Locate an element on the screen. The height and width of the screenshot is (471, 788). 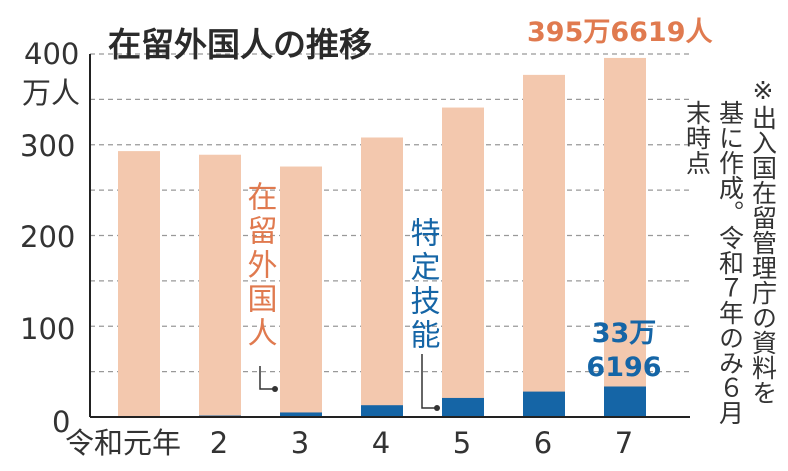
series-label-skill: 特定技能 is located at coordinates (422, 314).